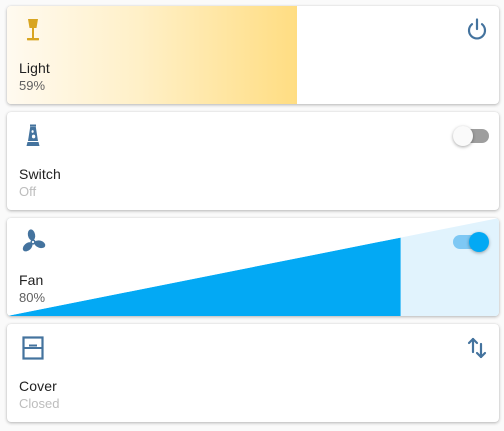  I want to click on window-closed-icon, so click(33, 348).